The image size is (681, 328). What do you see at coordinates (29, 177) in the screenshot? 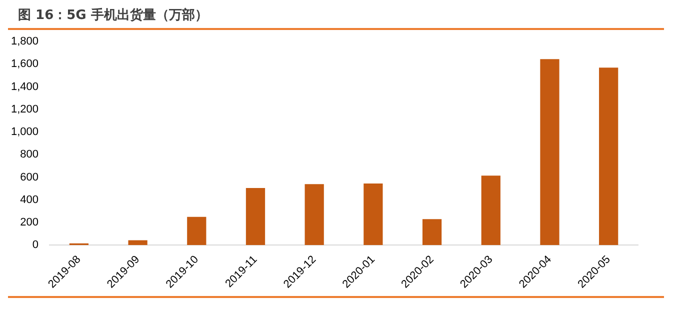
I see `y-tick-label: 600` at bounding box center [29, 177].